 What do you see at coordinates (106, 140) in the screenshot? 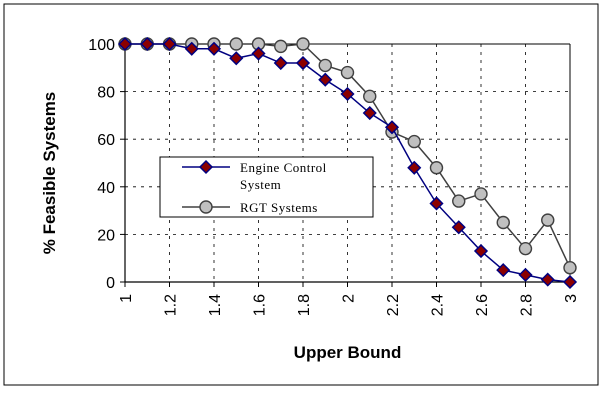
I see `y-tick-label: 60` at bounding box center [106, 140].